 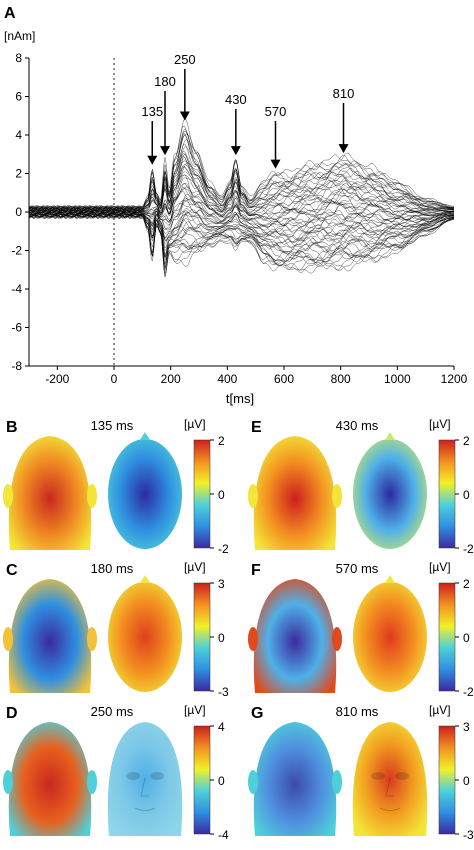 I want to click on x-tick-label: 400, so click(x=227, y=379).